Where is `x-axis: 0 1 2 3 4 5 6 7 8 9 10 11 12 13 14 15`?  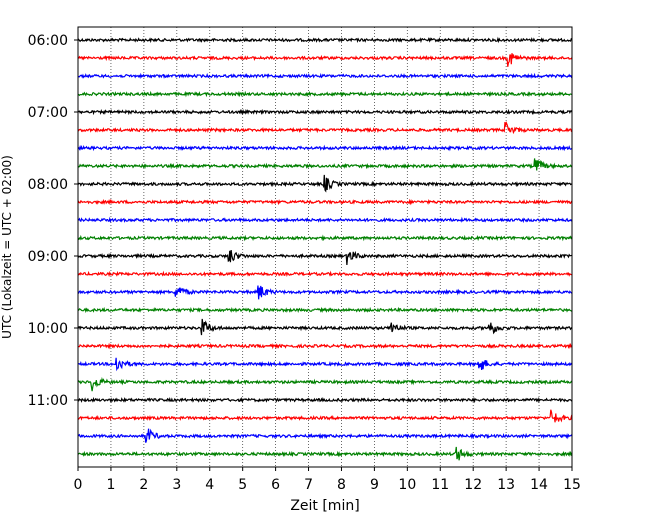
x-axis: 0 1 2 3 4 5 6 7 8 9 10 11 12 13 14 15 is located at coordinates (327, 480).